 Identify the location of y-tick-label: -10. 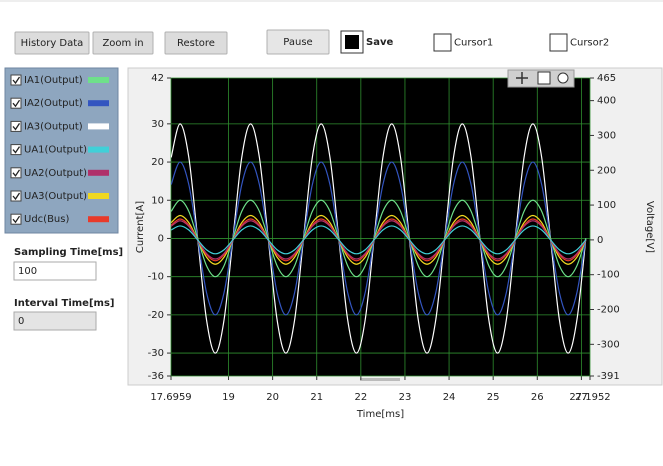
(156, 277).